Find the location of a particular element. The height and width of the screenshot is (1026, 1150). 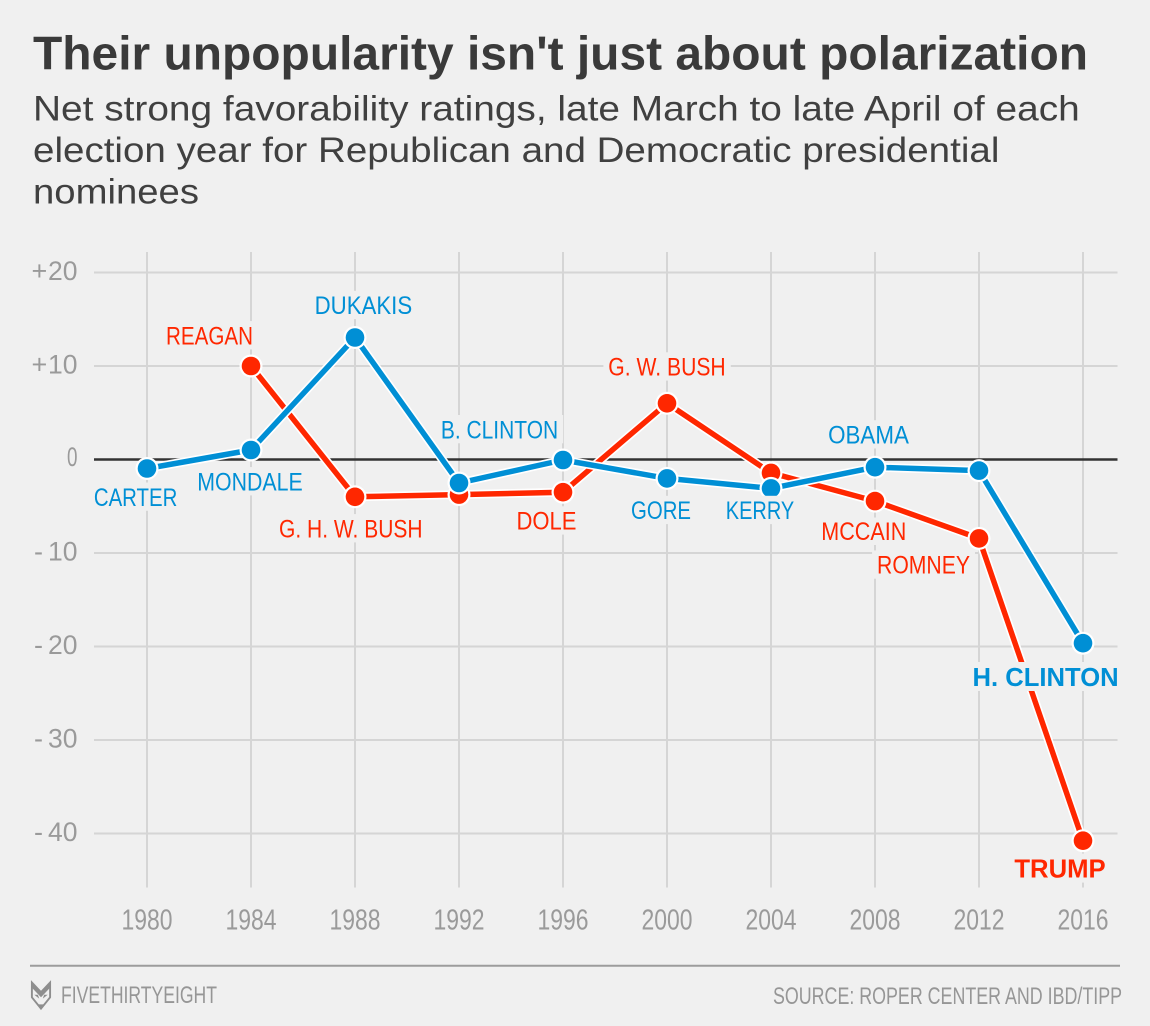

svg-text: nominees is located at coordinates (116, 191).